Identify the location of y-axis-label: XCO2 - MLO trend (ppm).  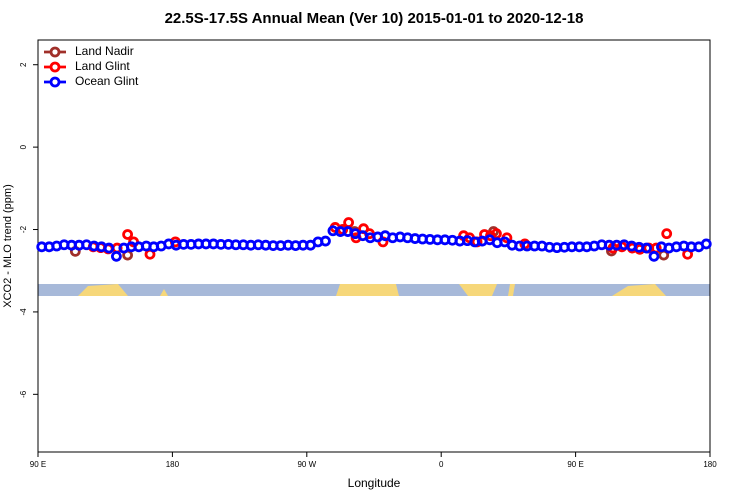
(8, 245).